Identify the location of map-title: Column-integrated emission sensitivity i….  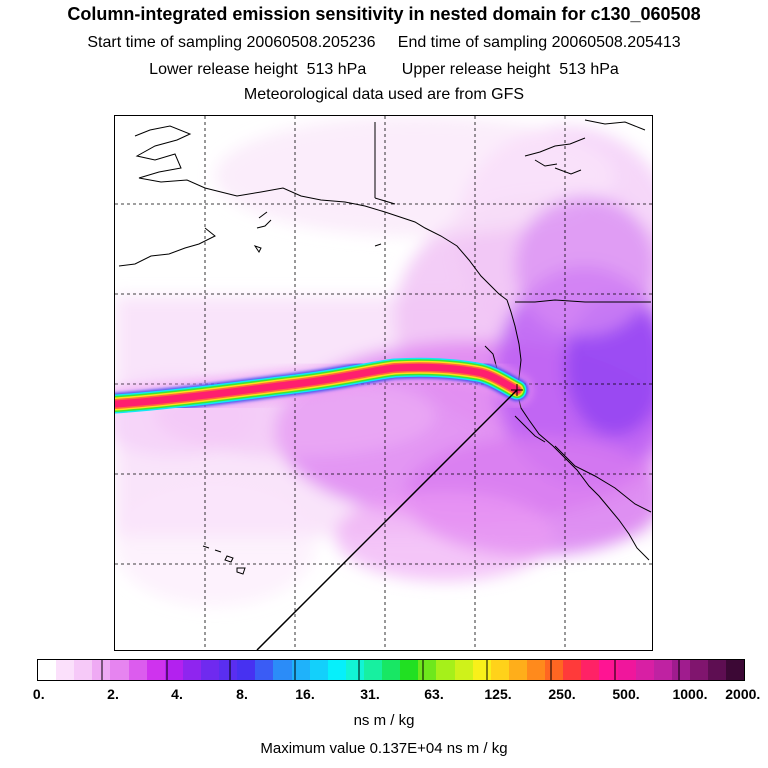
(384, 14).